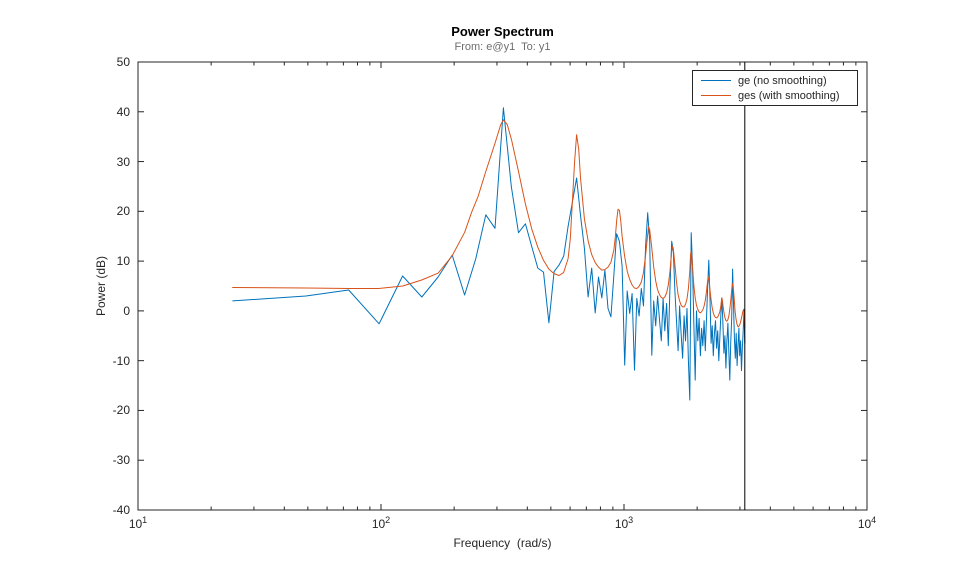 This screenshot has width=959, height=577. What do you see at coordinates (123, 161) in the screenshot?
I see `y-tick-label: 30` at bounding box center [123, 161].